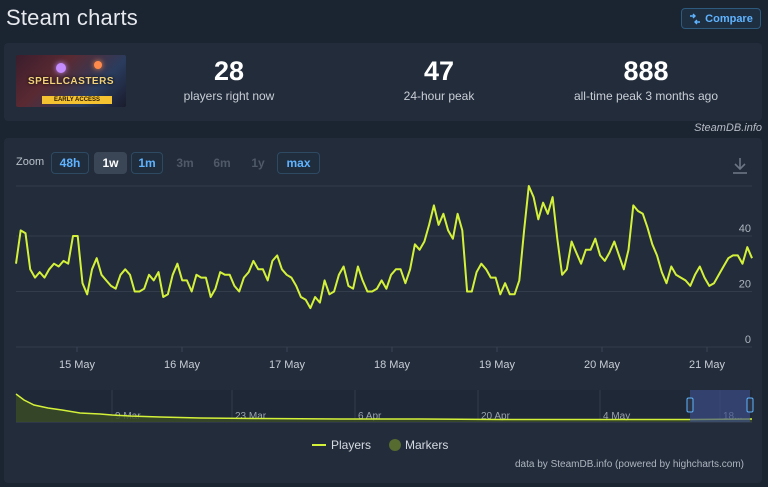 Image resolution: width=768 pixels, height=487 pixels. I want to click on zoom-1m-button: 1m, so click(147, 163).